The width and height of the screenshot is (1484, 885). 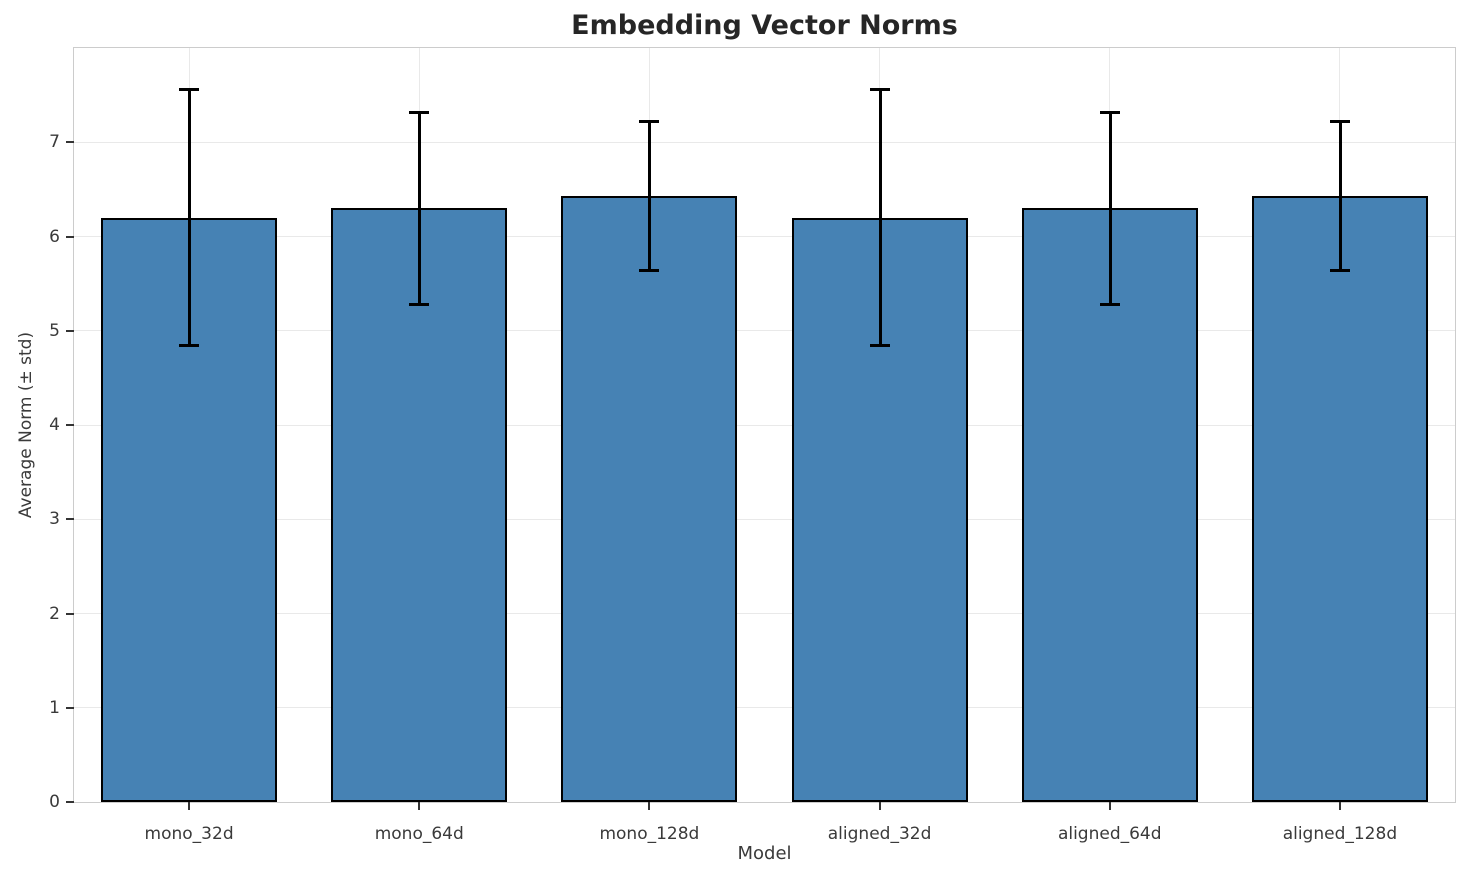 What do you see at coordinates (54, 425) in the screenshot?
I see `y-tick-label: 4` at bounding box center [54, 425].